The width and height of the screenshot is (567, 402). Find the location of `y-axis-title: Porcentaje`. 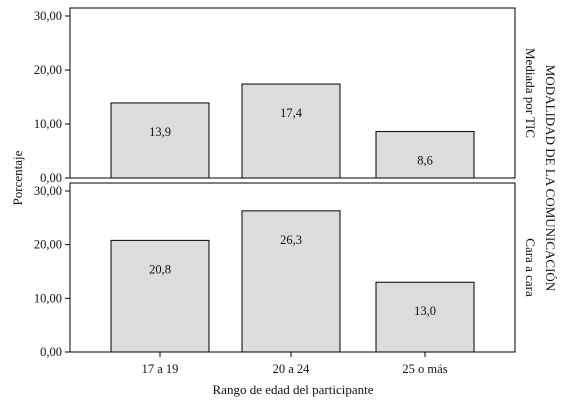

y-axis-title: Porcentaje is located at coordinates (17, 177).